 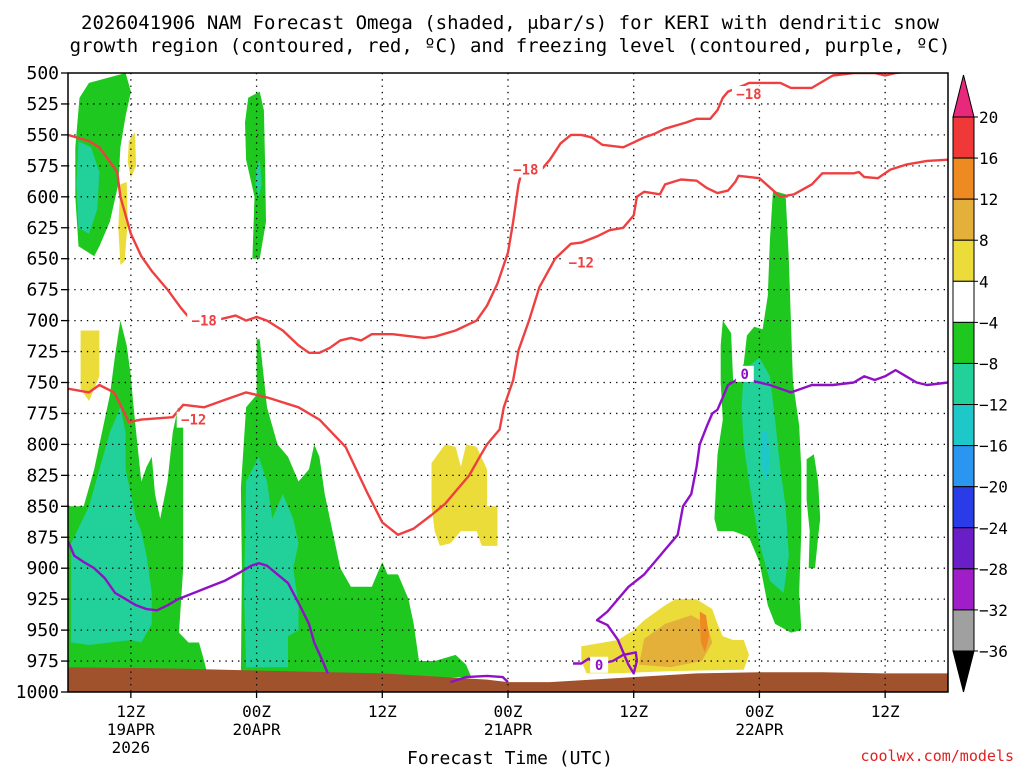 I want to click on colorbar-label: −24, so click(x=993, y=528).